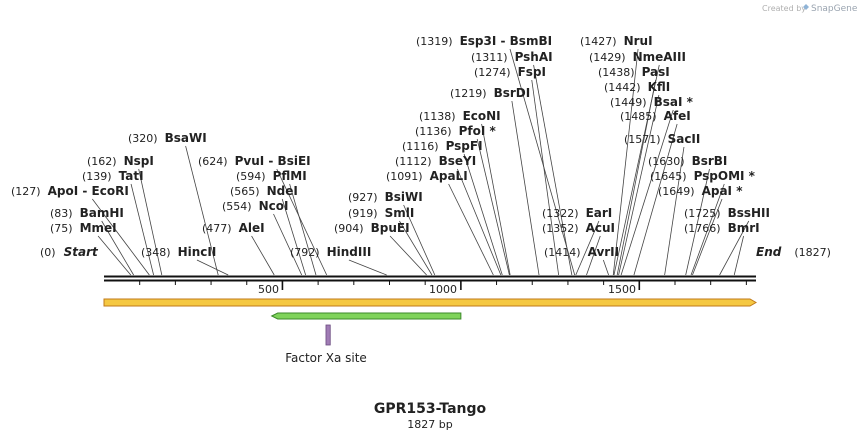 The width and height of the screenshot is (860, 439). I want to click on site-label-pasi: (1438) PasI, so click(634, 72).